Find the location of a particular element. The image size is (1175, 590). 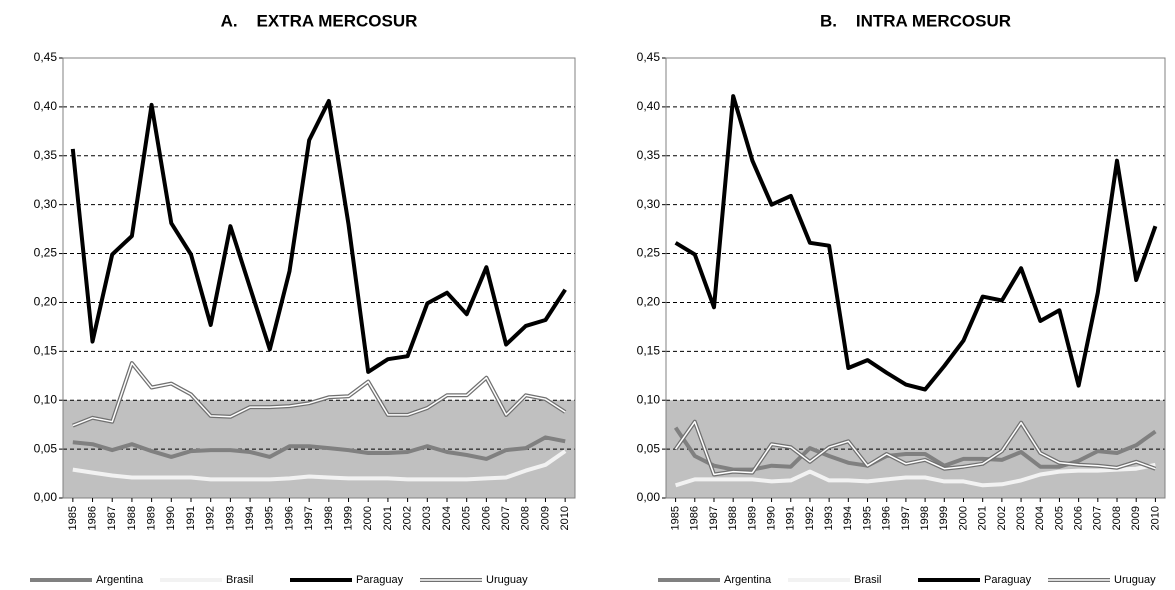

shaded-band is located at coordinates (915, 449).